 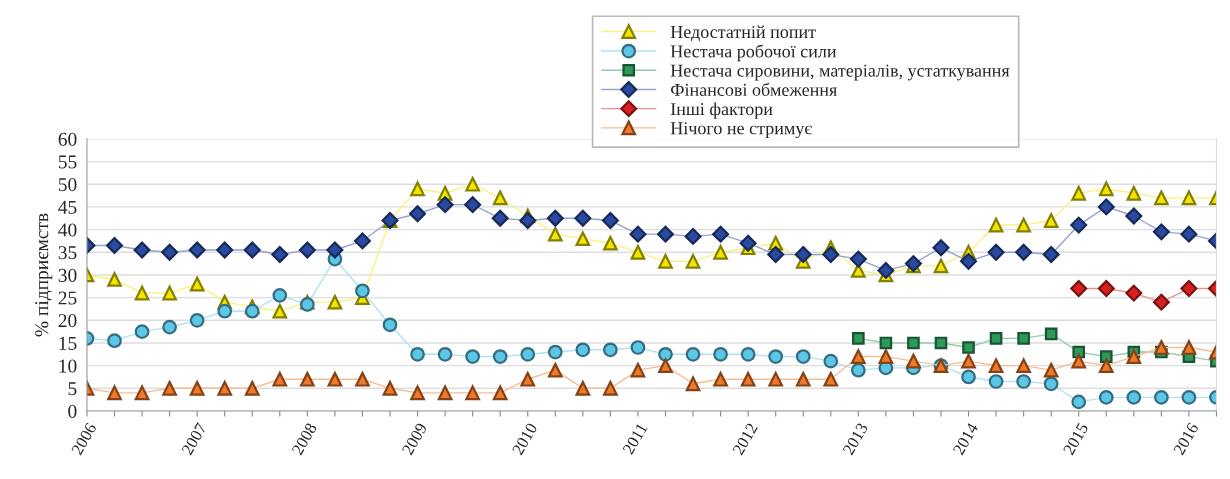 I want to click on y-tick-label: 10, so click(x=68, y=366).